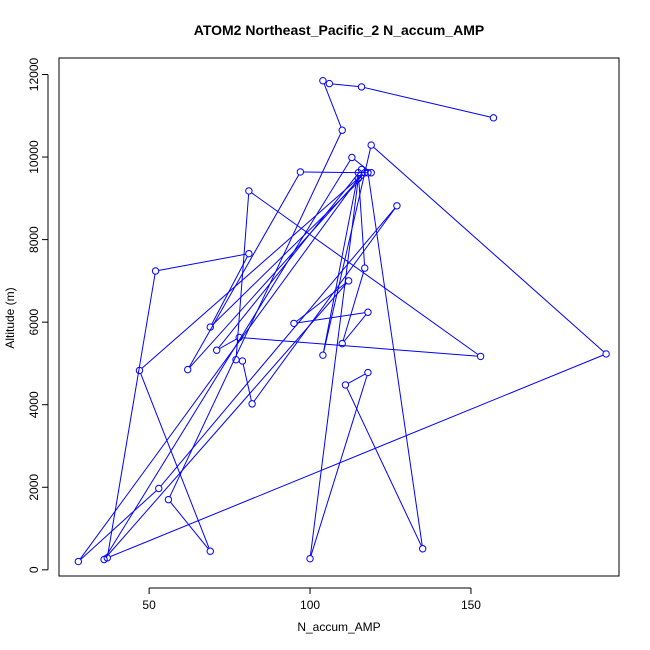  I want to click on y-tick-label: 12000, so click(34, 75).